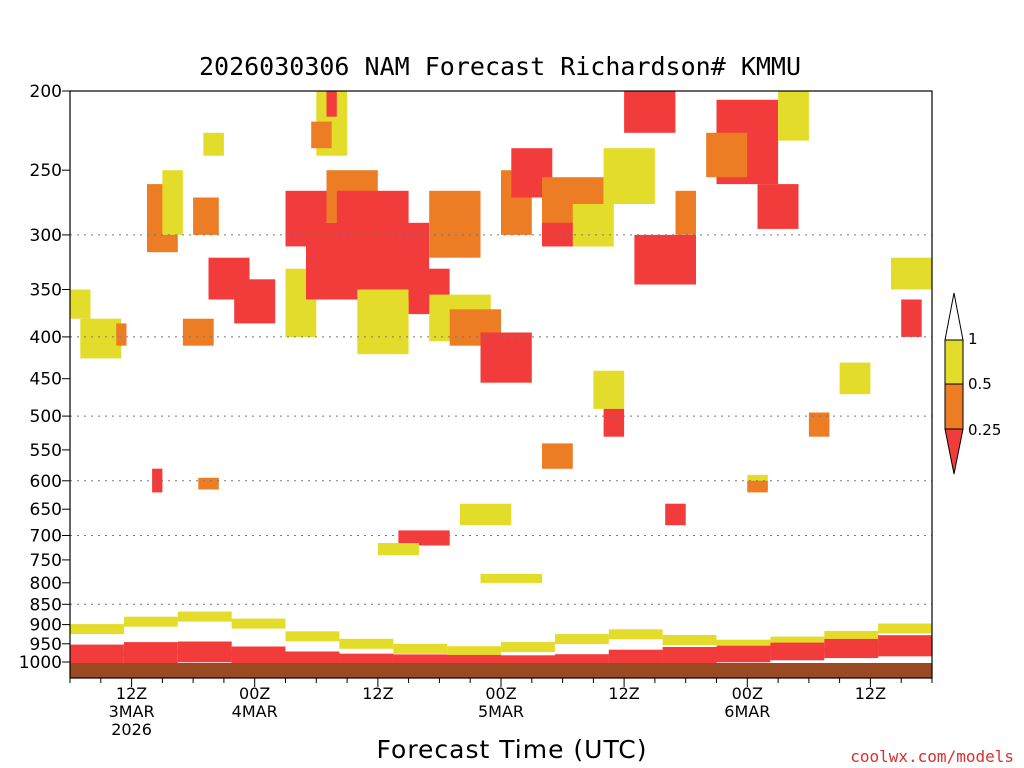  I want to click on source-credit: coolwx.com/models, so click(932, 756).